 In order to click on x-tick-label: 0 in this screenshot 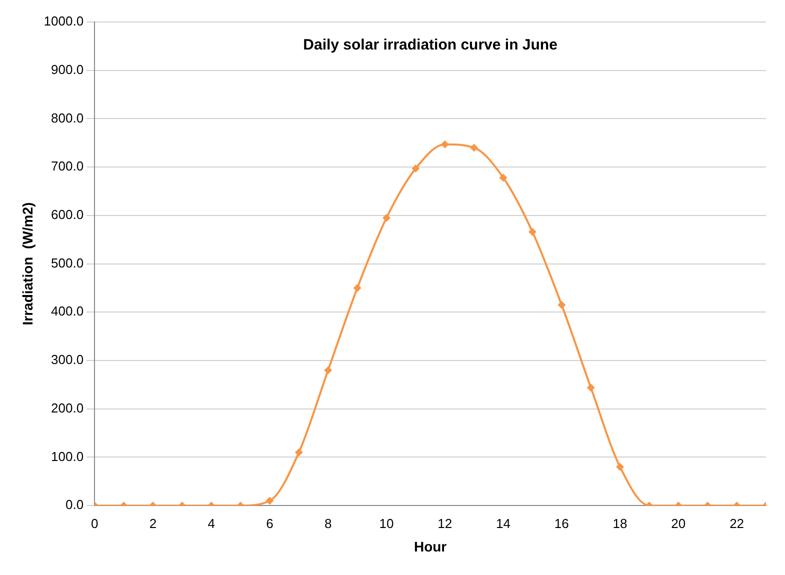, I will do `click(94, 523)`.